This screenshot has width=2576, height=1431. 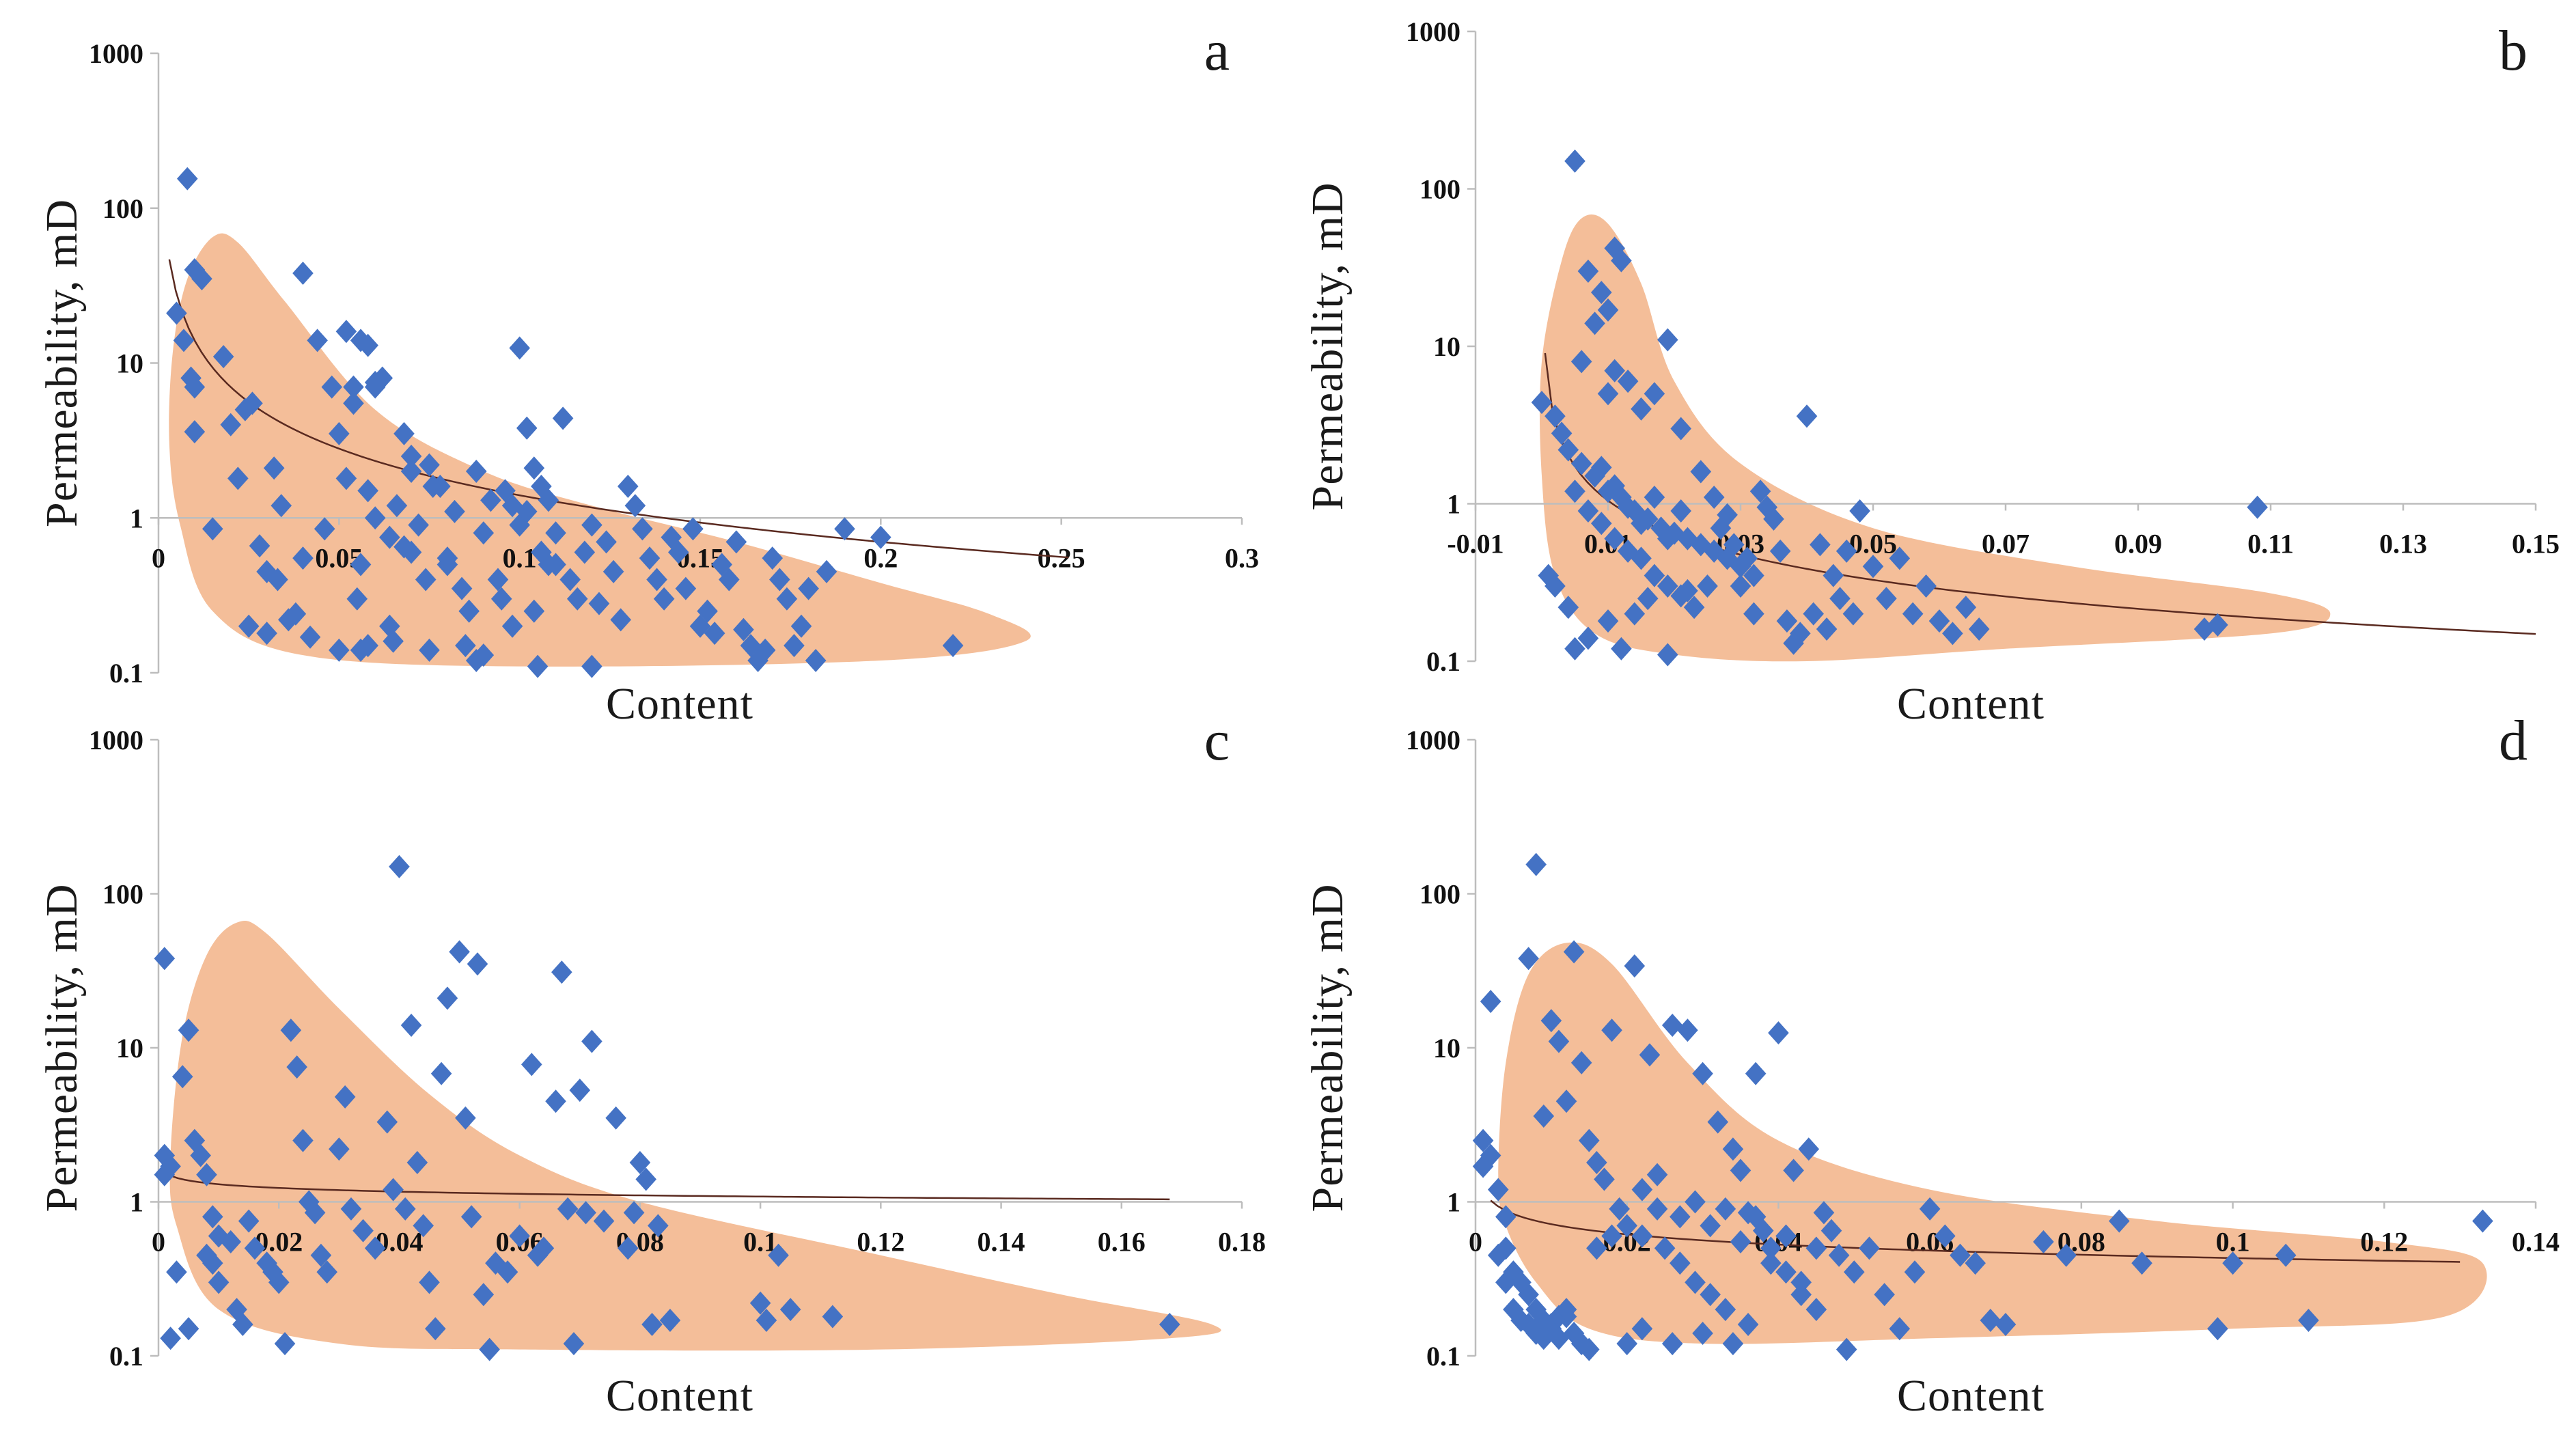 I want to click on x-tick-label: 0.07, so click(x=2006, y=544).